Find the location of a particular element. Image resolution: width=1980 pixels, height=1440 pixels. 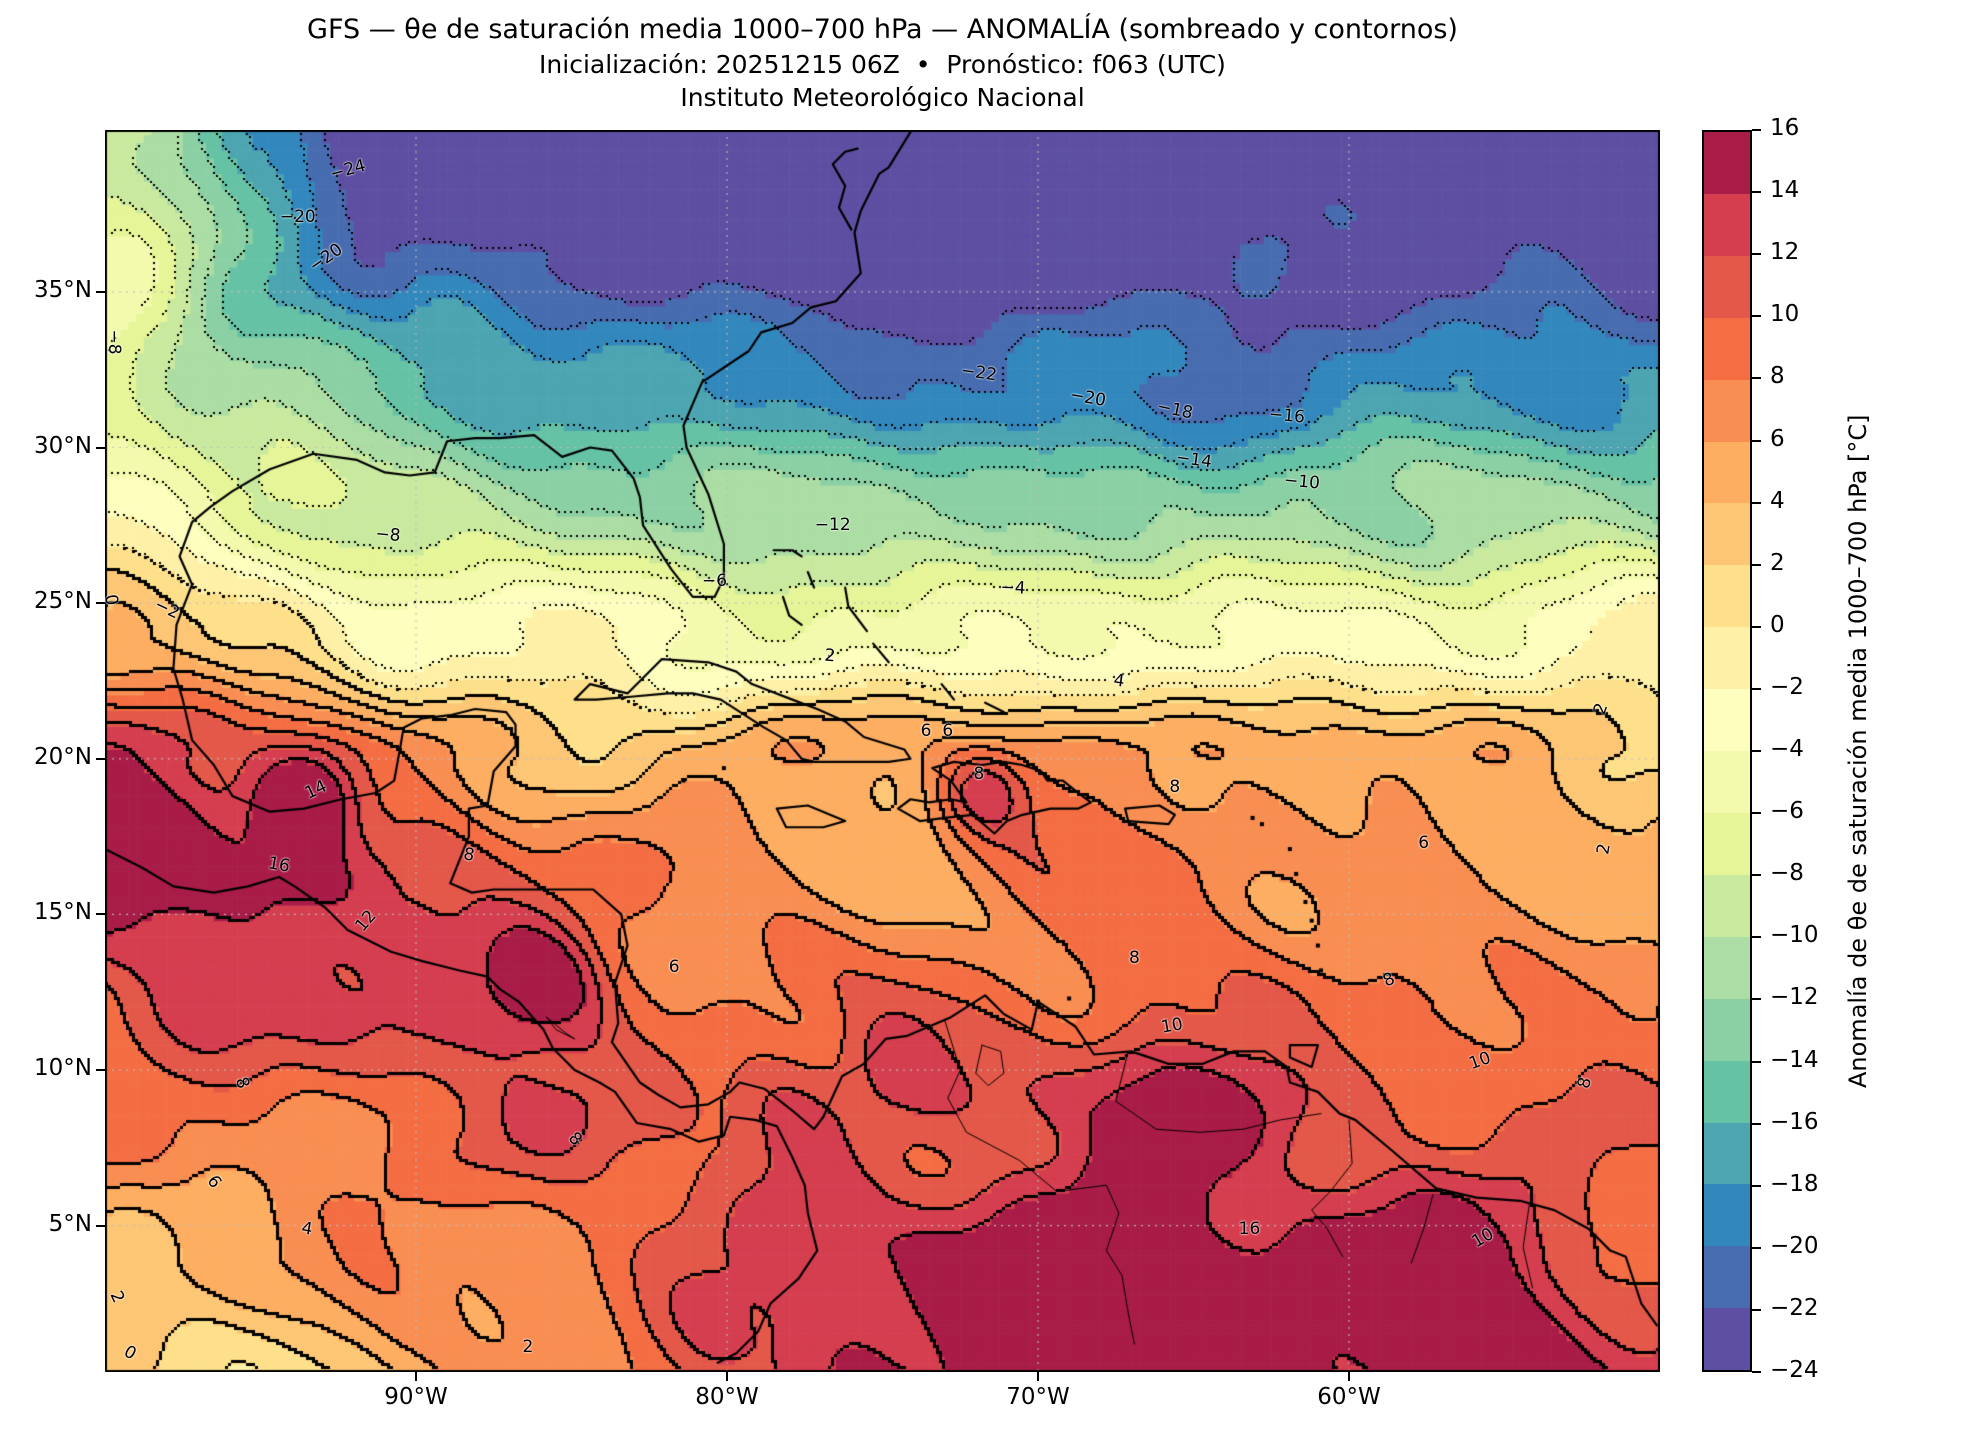

colorbar-tick-label: −24 is located at coordinates (1794, 1370).